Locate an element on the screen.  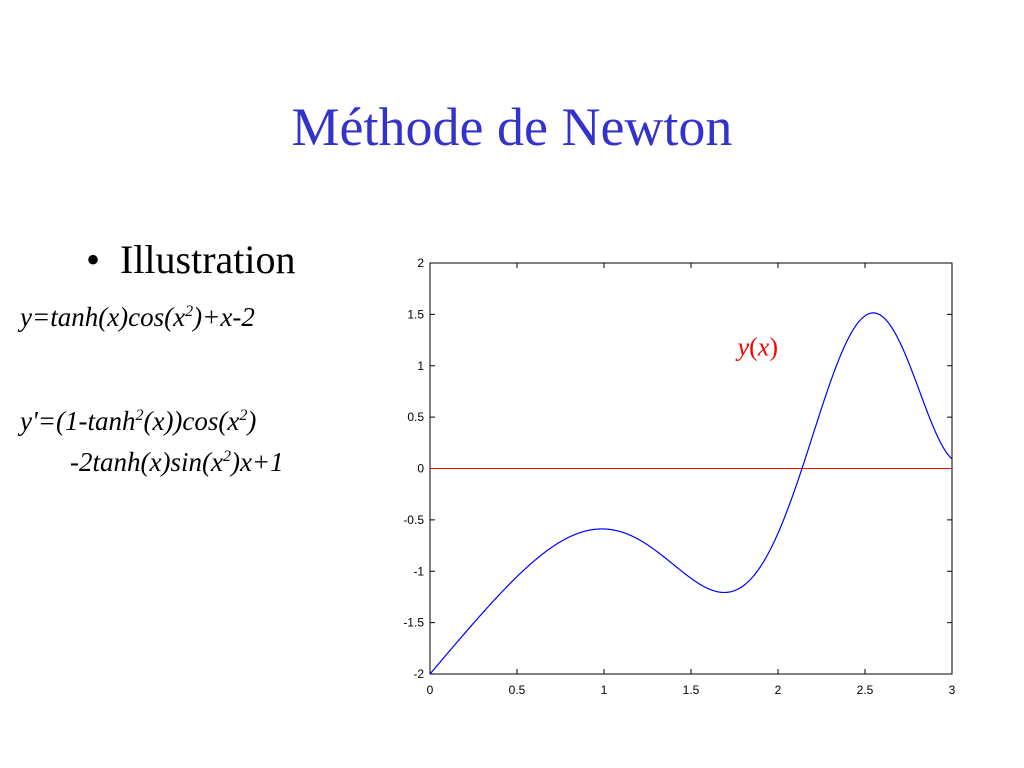
equation-derivative-line2: -2tanh(x)sin(x2)x+1 is located at coordinates (177, 462).